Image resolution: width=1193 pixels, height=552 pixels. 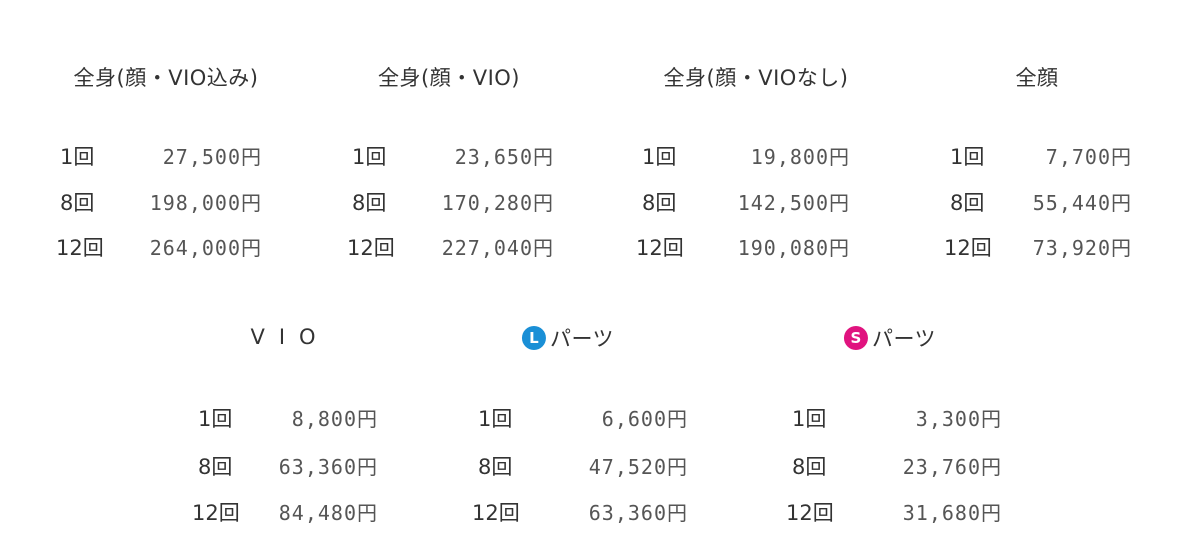 I want to click on plan-title-s-parts: S パーツ, so click(x=890, y=338).